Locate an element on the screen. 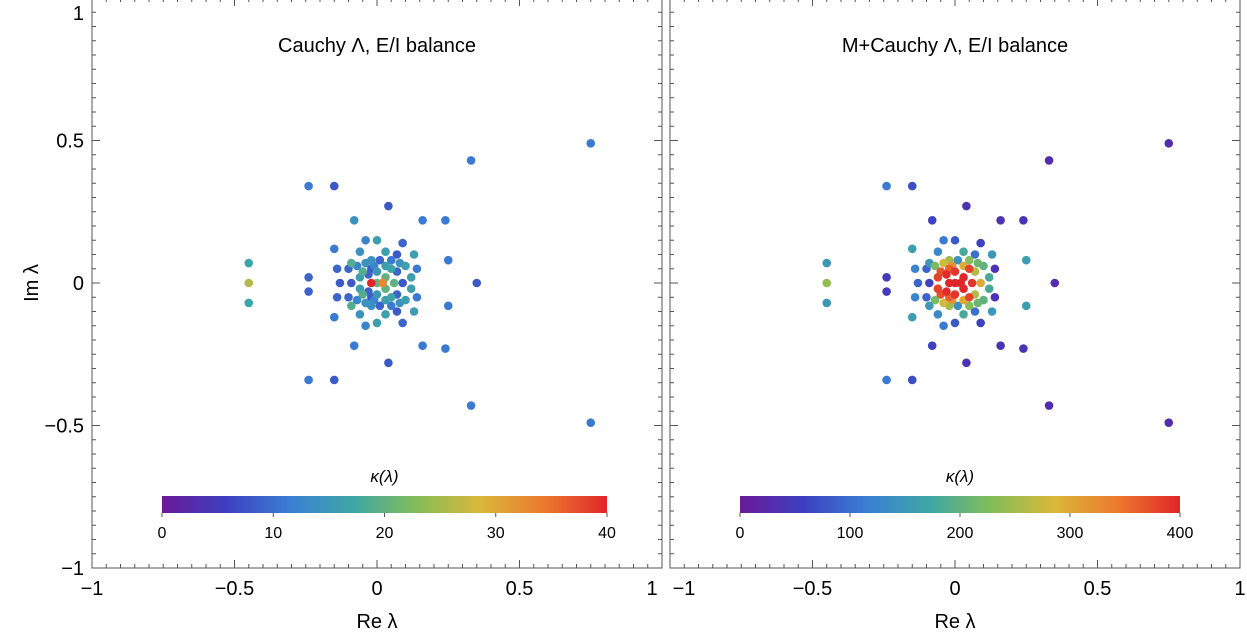  colorbar-tick-label: 40 is located at coordinates (607, 533).